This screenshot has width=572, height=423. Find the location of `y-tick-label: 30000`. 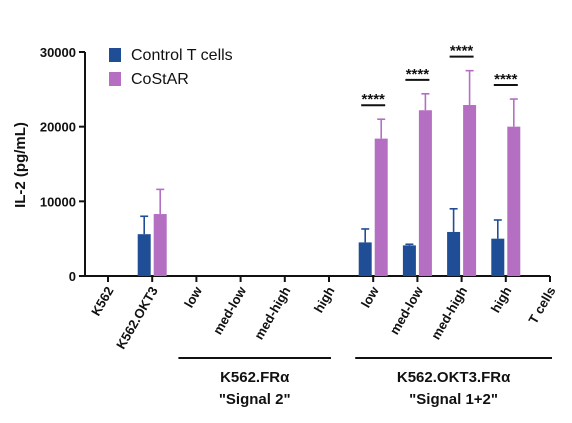

y-tick-label: 30000 is located at coordinates (58, 52).